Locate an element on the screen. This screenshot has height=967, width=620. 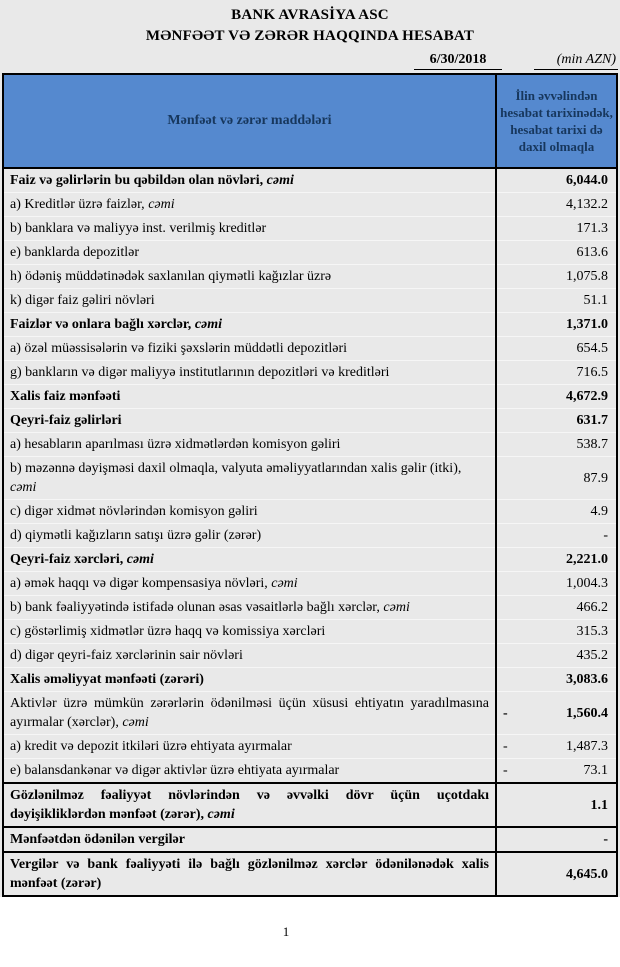
table-row: Xalis əməliyyat mənfəəti (zərəri) 3,083.6 is located at coordinates (310, 679).